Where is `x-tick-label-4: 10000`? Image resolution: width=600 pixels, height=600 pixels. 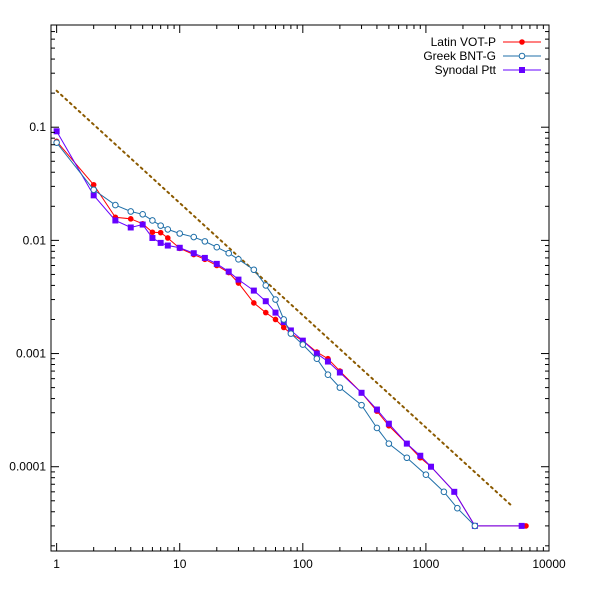
x-tick-label-4: 10000 is located at coordinates (549, 564).